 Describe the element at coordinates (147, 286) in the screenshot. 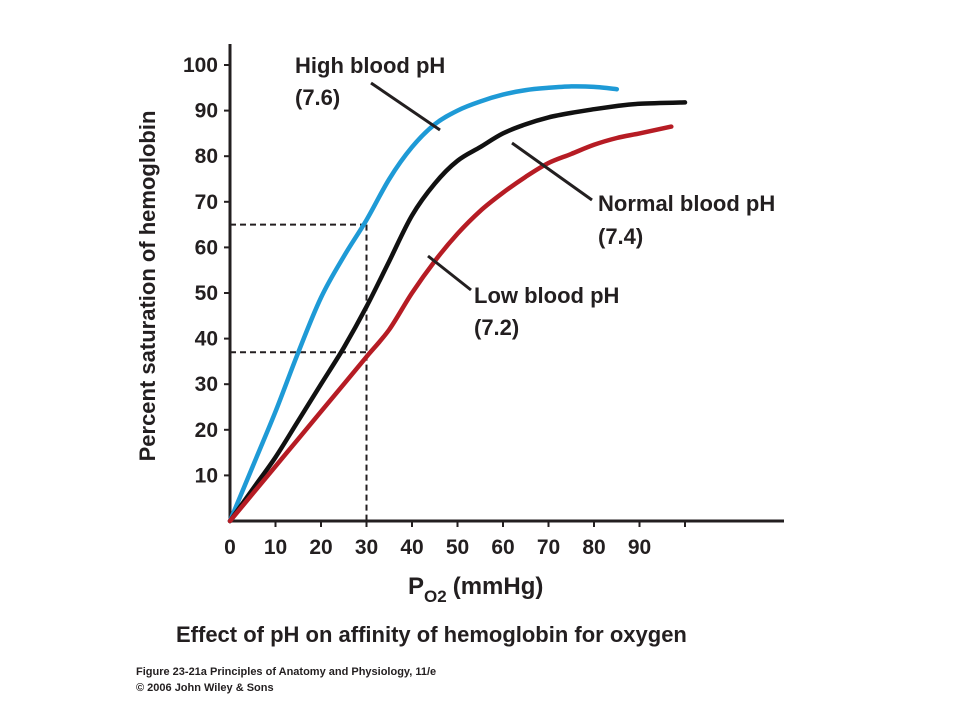

I see `y-axis-label: Percent saturation of hemoglobin` at that location.